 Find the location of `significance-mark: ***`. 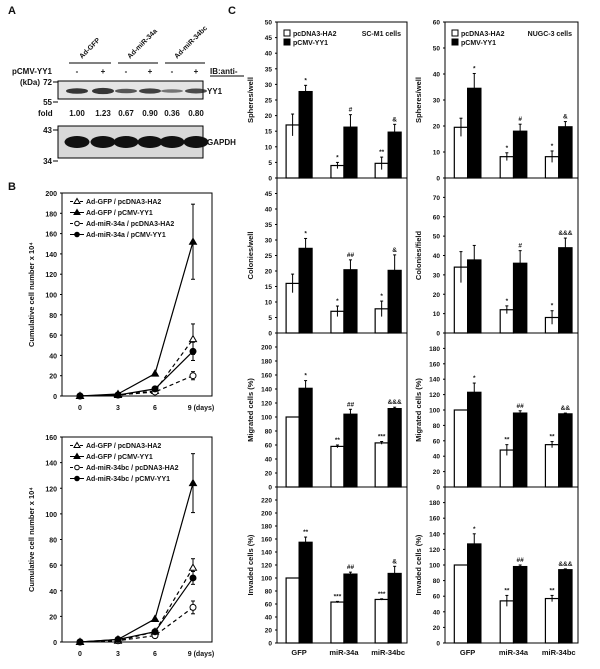

significance-mark: *** is located at coordinates (382, 594).